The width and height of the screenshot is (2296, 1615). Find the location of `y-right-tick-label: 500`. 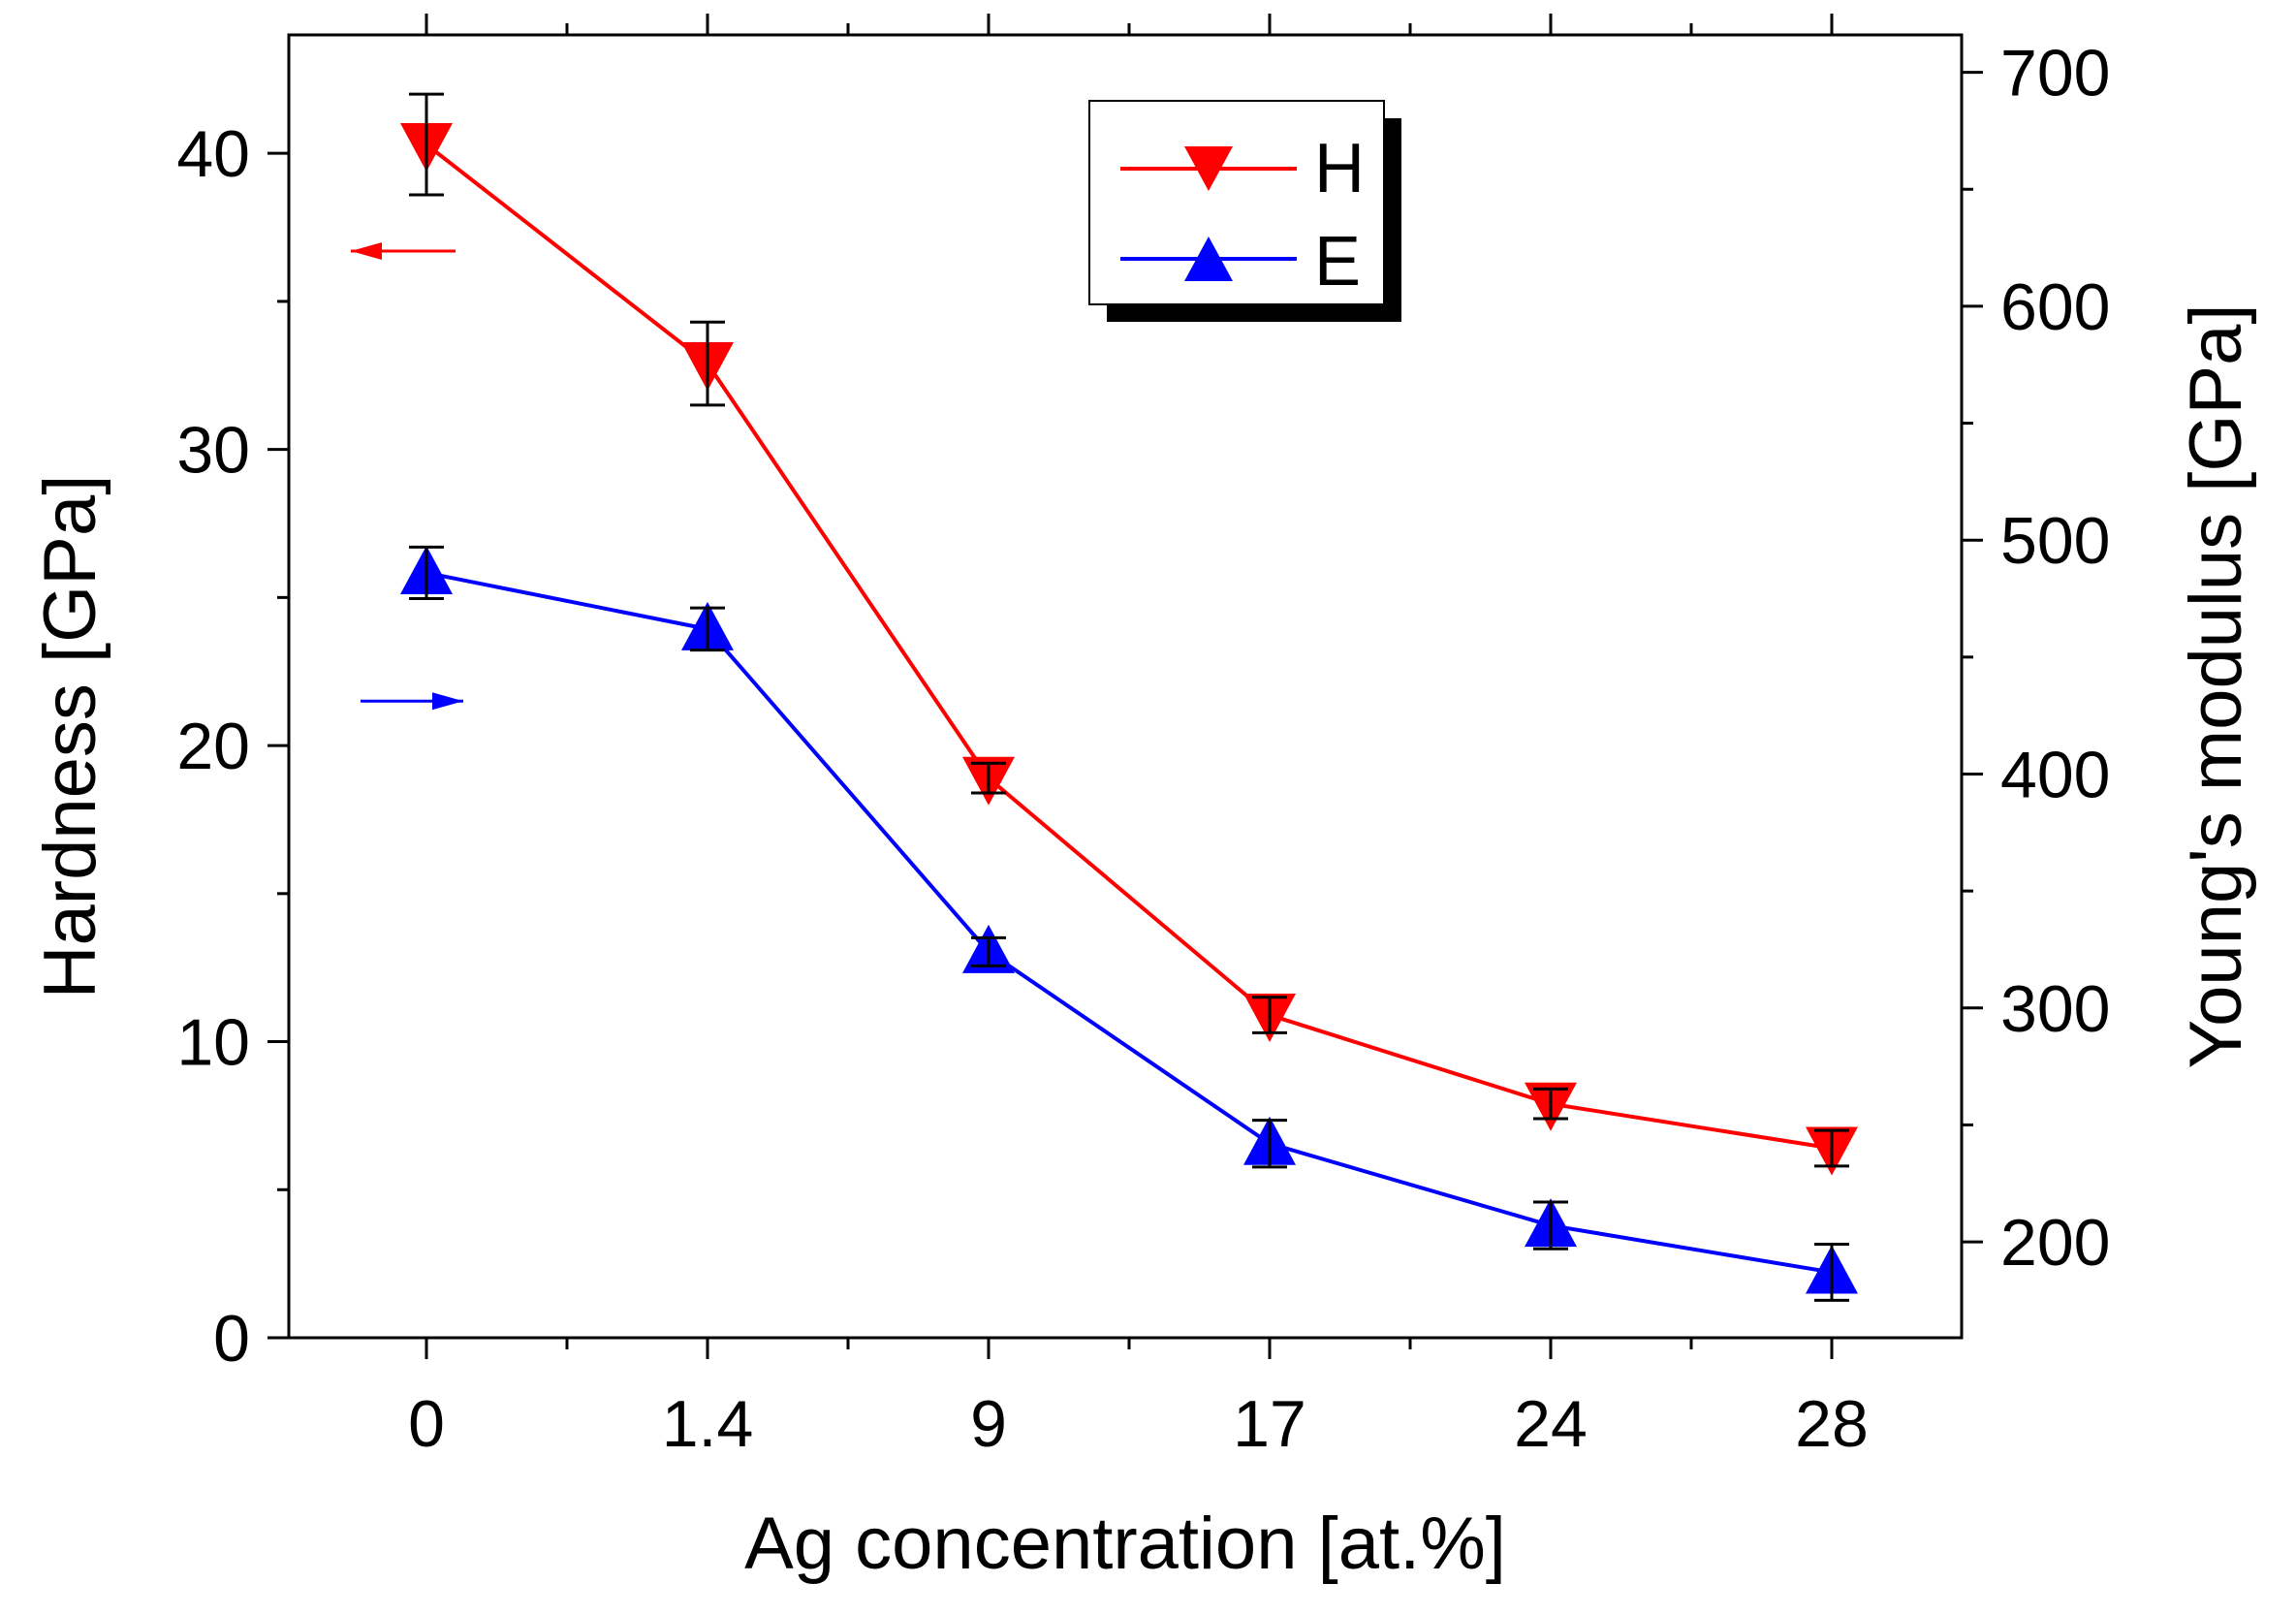

y-right-tick-label: 500 is located at coordinates (2055, 541).